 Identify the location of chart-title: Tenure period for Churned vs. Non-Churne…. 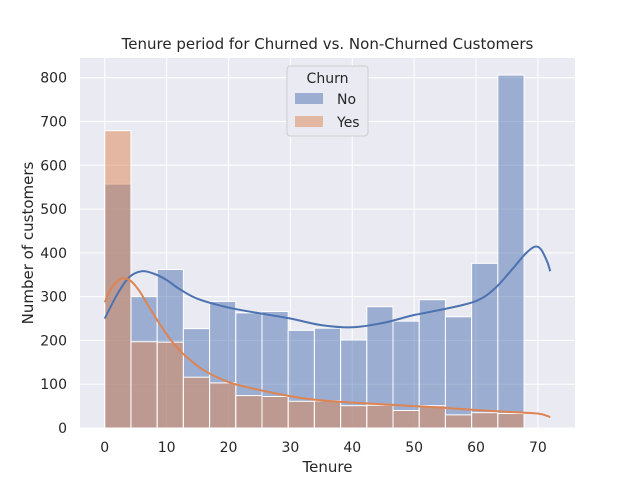
(327, 44).